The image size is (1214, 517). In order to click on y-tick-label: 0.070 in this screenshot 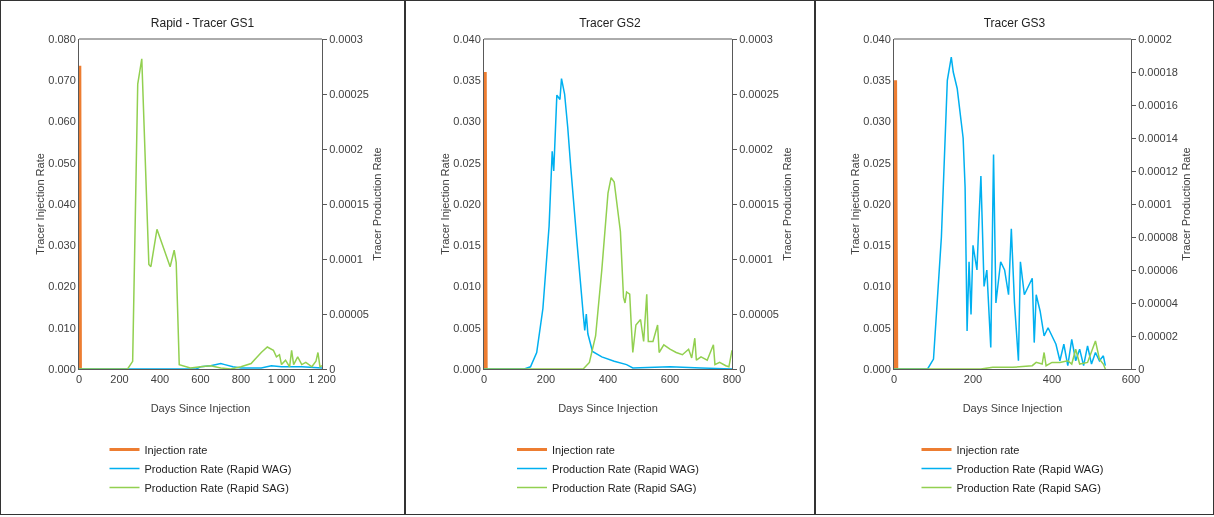, I will do `click(62, 80)`.